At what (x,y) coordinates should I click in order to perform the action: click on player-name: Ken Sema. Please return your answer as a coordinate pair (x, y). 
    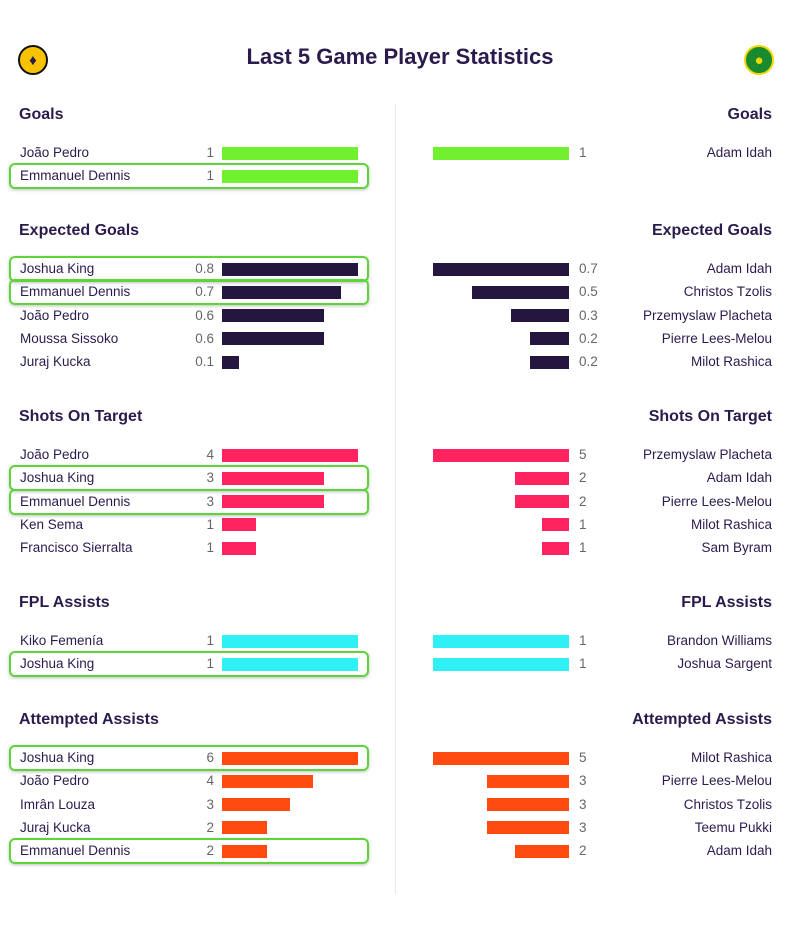
    Looking at the image, I should click on (52, 524).